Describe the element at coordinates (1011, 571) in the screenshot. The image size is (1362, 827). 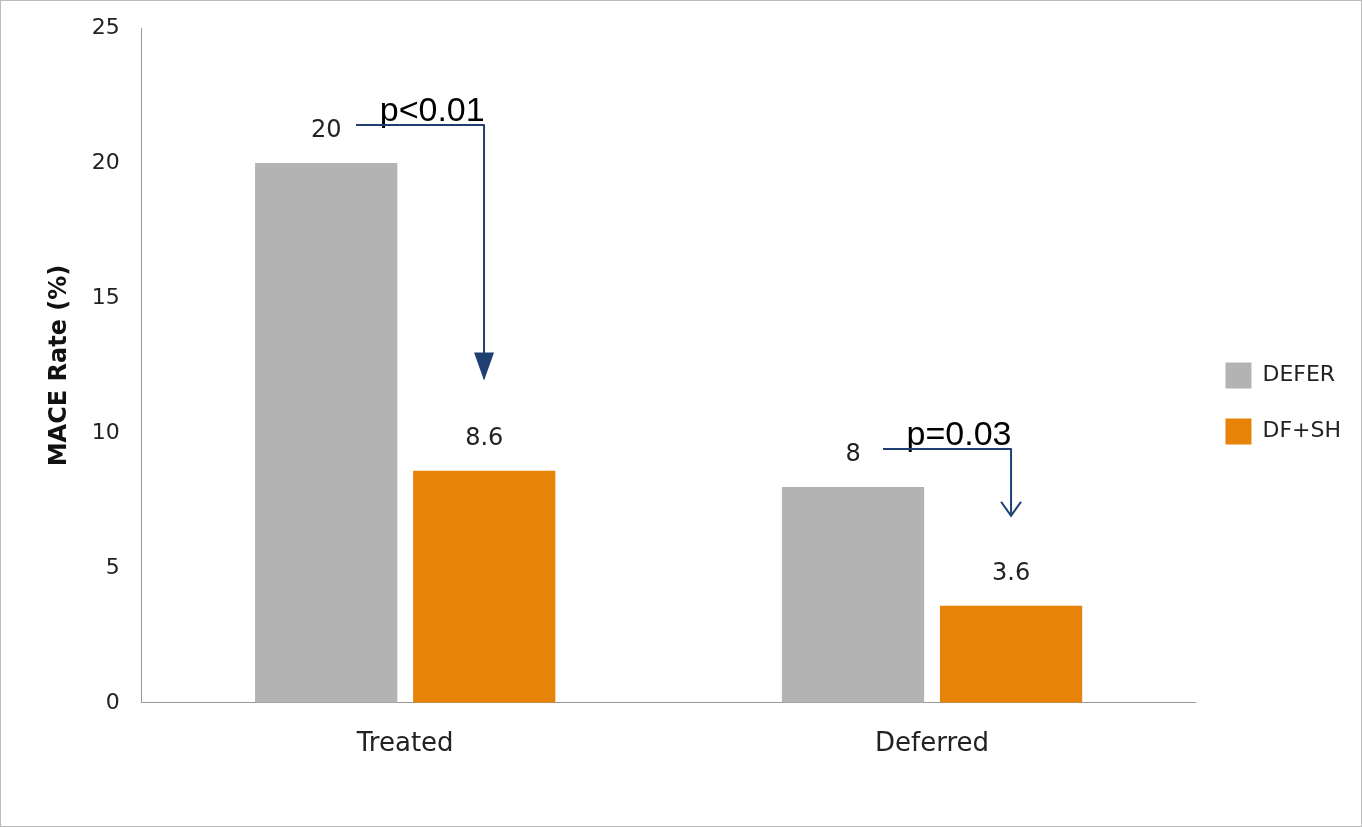
I see `data-label: 3.6` at that location.